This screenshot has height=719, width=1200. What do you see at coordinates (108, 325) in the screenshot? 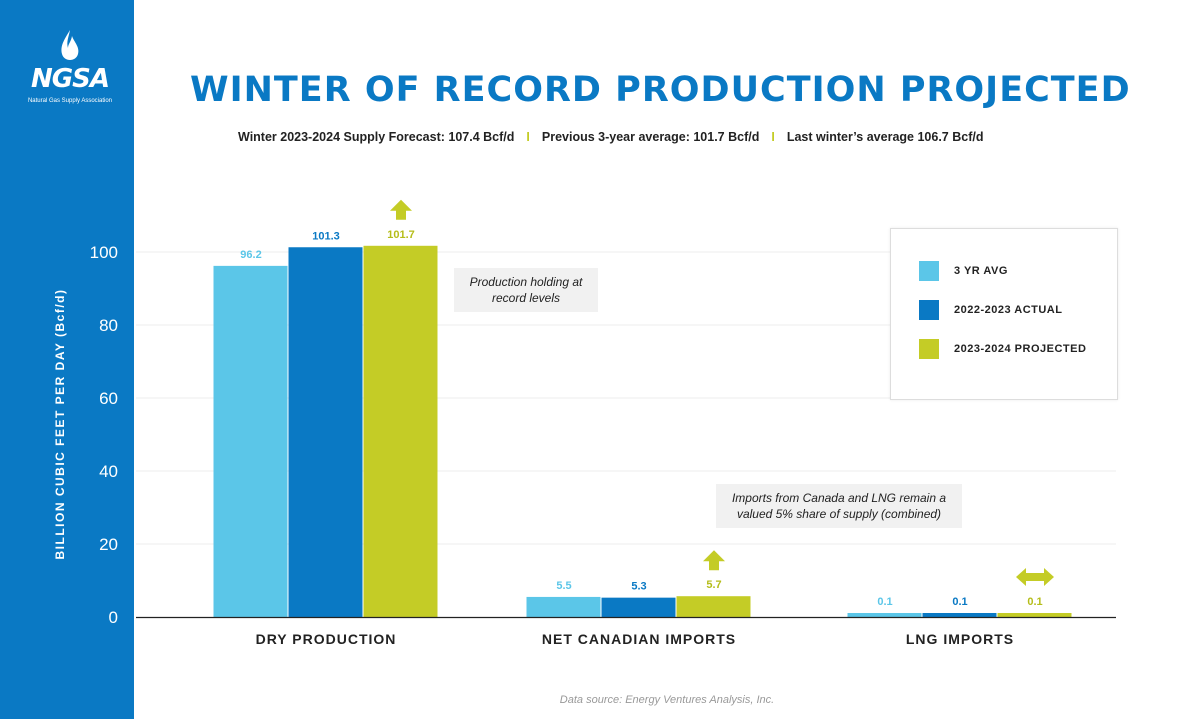
I see `y-tick-label: 80` at bounding box center [108, 325].